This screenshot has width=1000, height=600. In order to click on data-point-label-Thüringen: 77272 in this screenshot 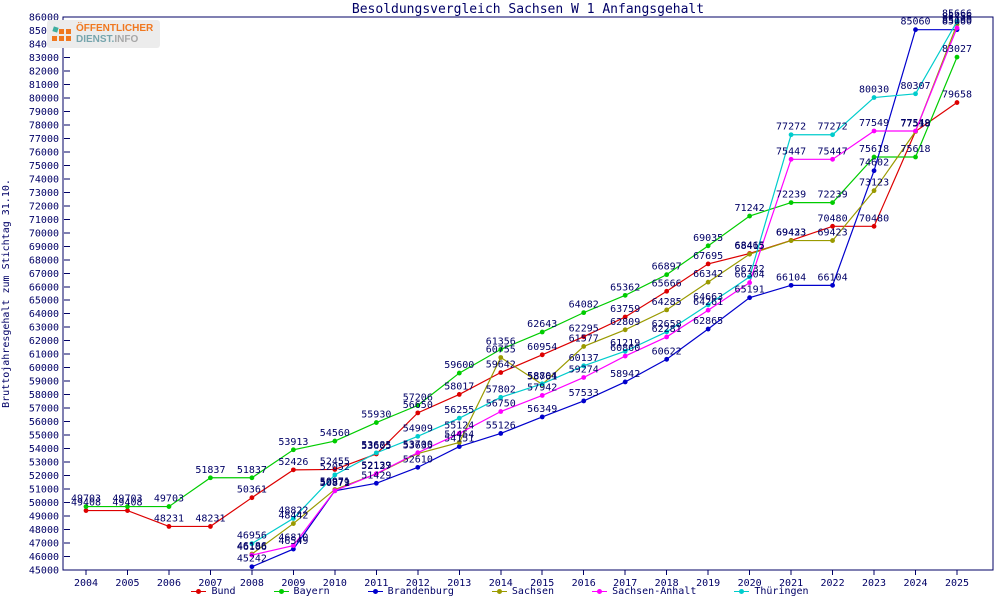, I will do `click(791, 127)`.